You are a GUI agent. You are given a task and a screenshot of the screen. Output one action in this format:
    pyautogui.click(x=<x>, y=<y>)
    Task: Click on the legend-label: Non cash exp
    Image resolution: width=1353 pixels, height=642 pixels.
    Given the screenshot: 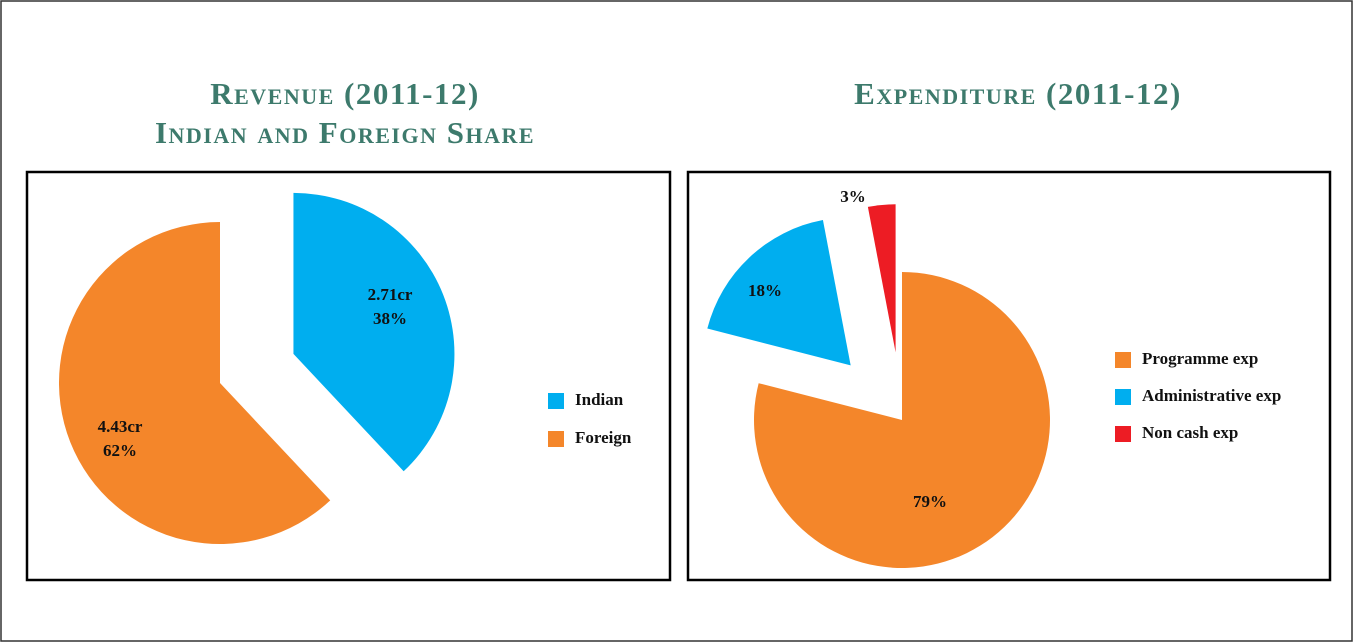 What is the action you would take?
    pyautogui.click(x=1190, y=432)
    